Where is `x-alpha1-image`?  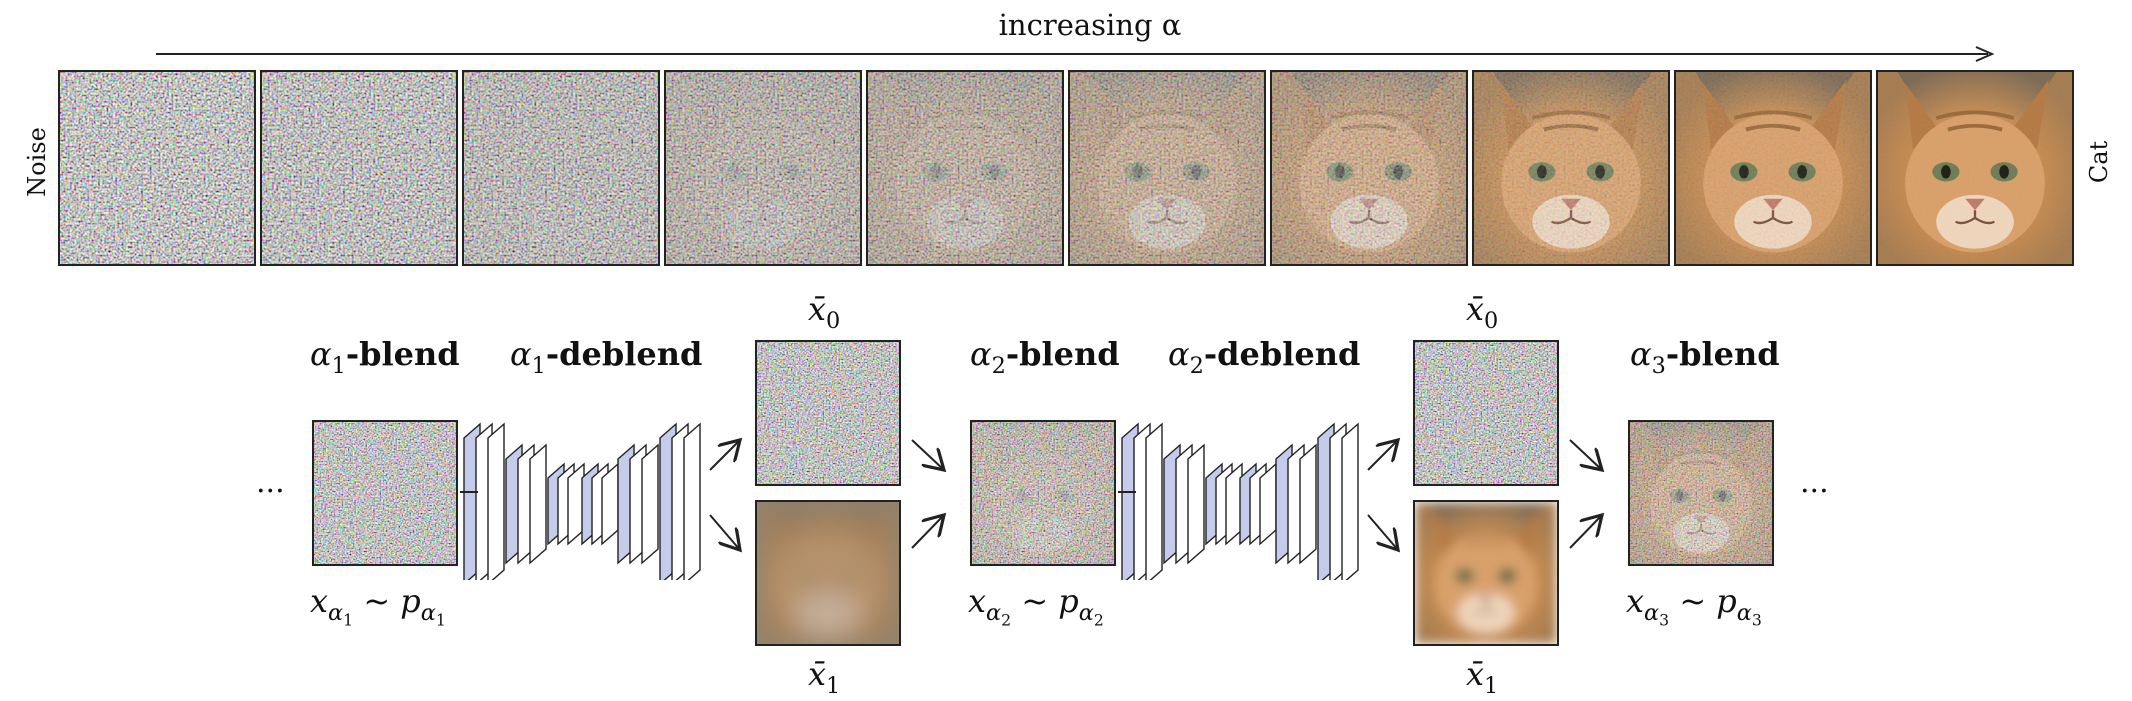 x-alpha1-image is located at coordinates (385, 493).